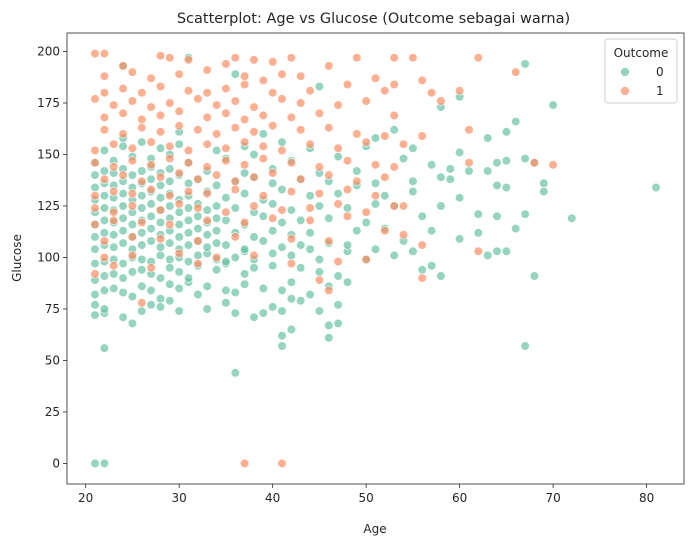  What do you see at coordinates (48, 206) in the screenshot?
I see `y-tick-label: 125` at bounding box center [48, 206].